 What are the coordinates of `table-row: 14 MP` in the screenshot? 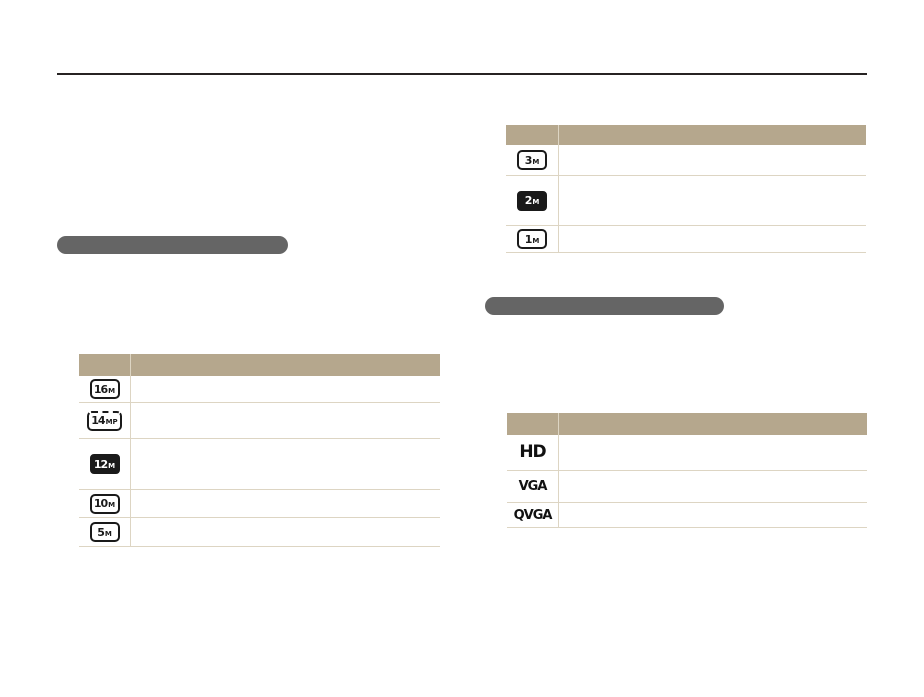 It's located at (259, 421).